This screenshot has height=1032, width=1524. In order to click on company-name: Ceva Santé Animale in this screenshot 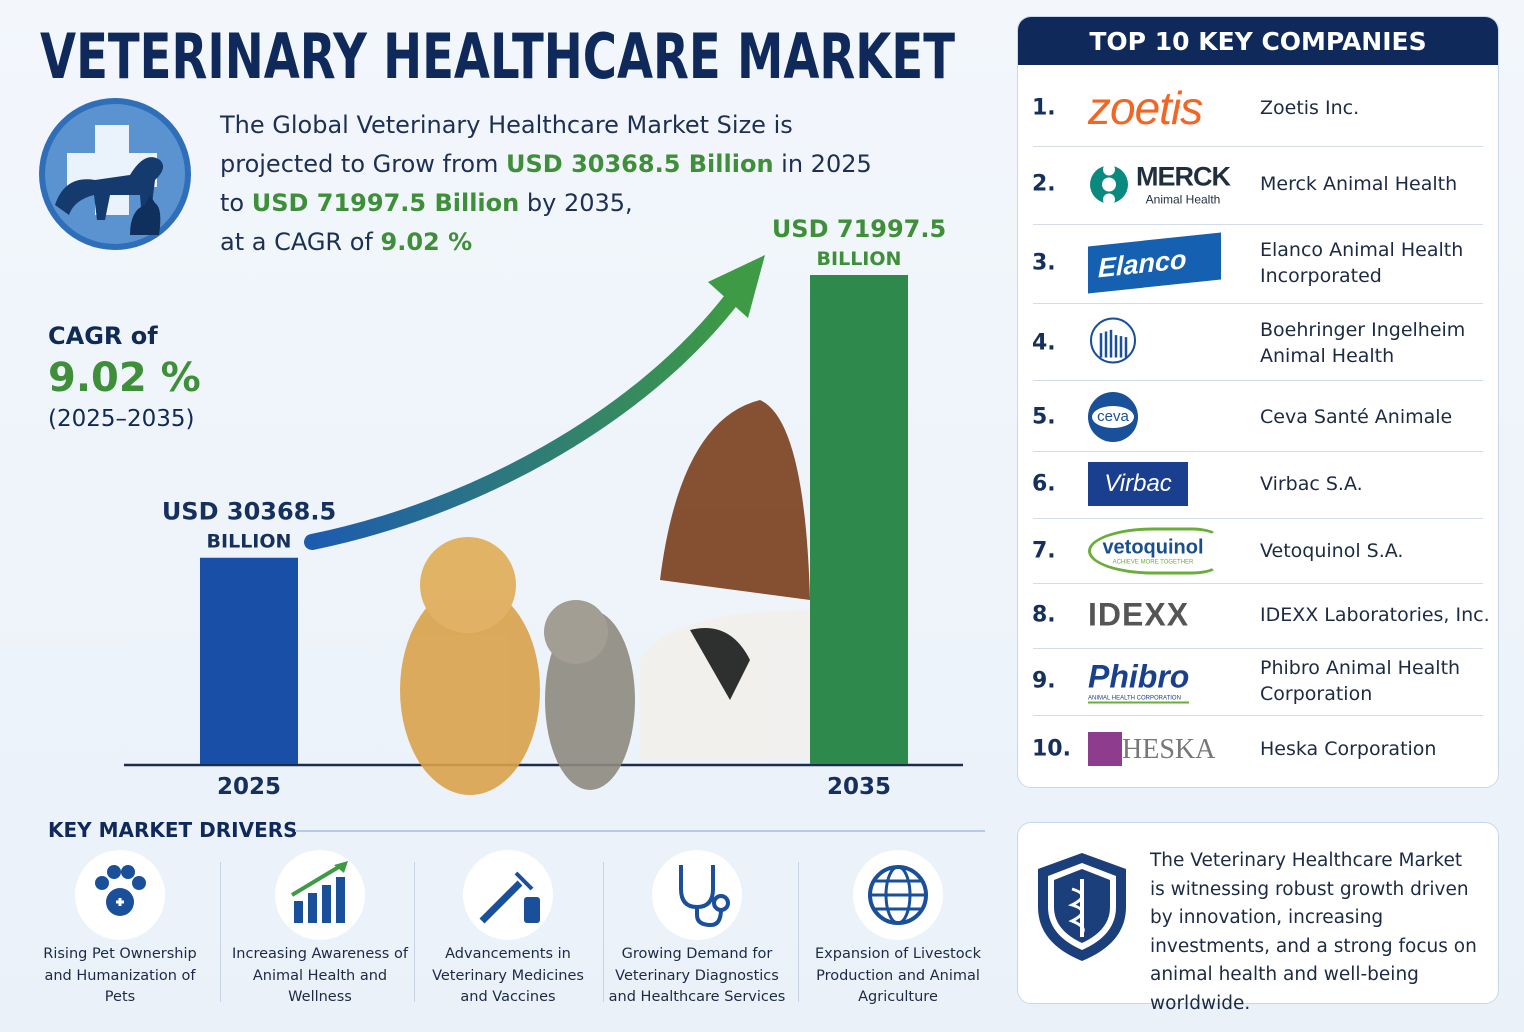, I will do `click(1356, 417)`.